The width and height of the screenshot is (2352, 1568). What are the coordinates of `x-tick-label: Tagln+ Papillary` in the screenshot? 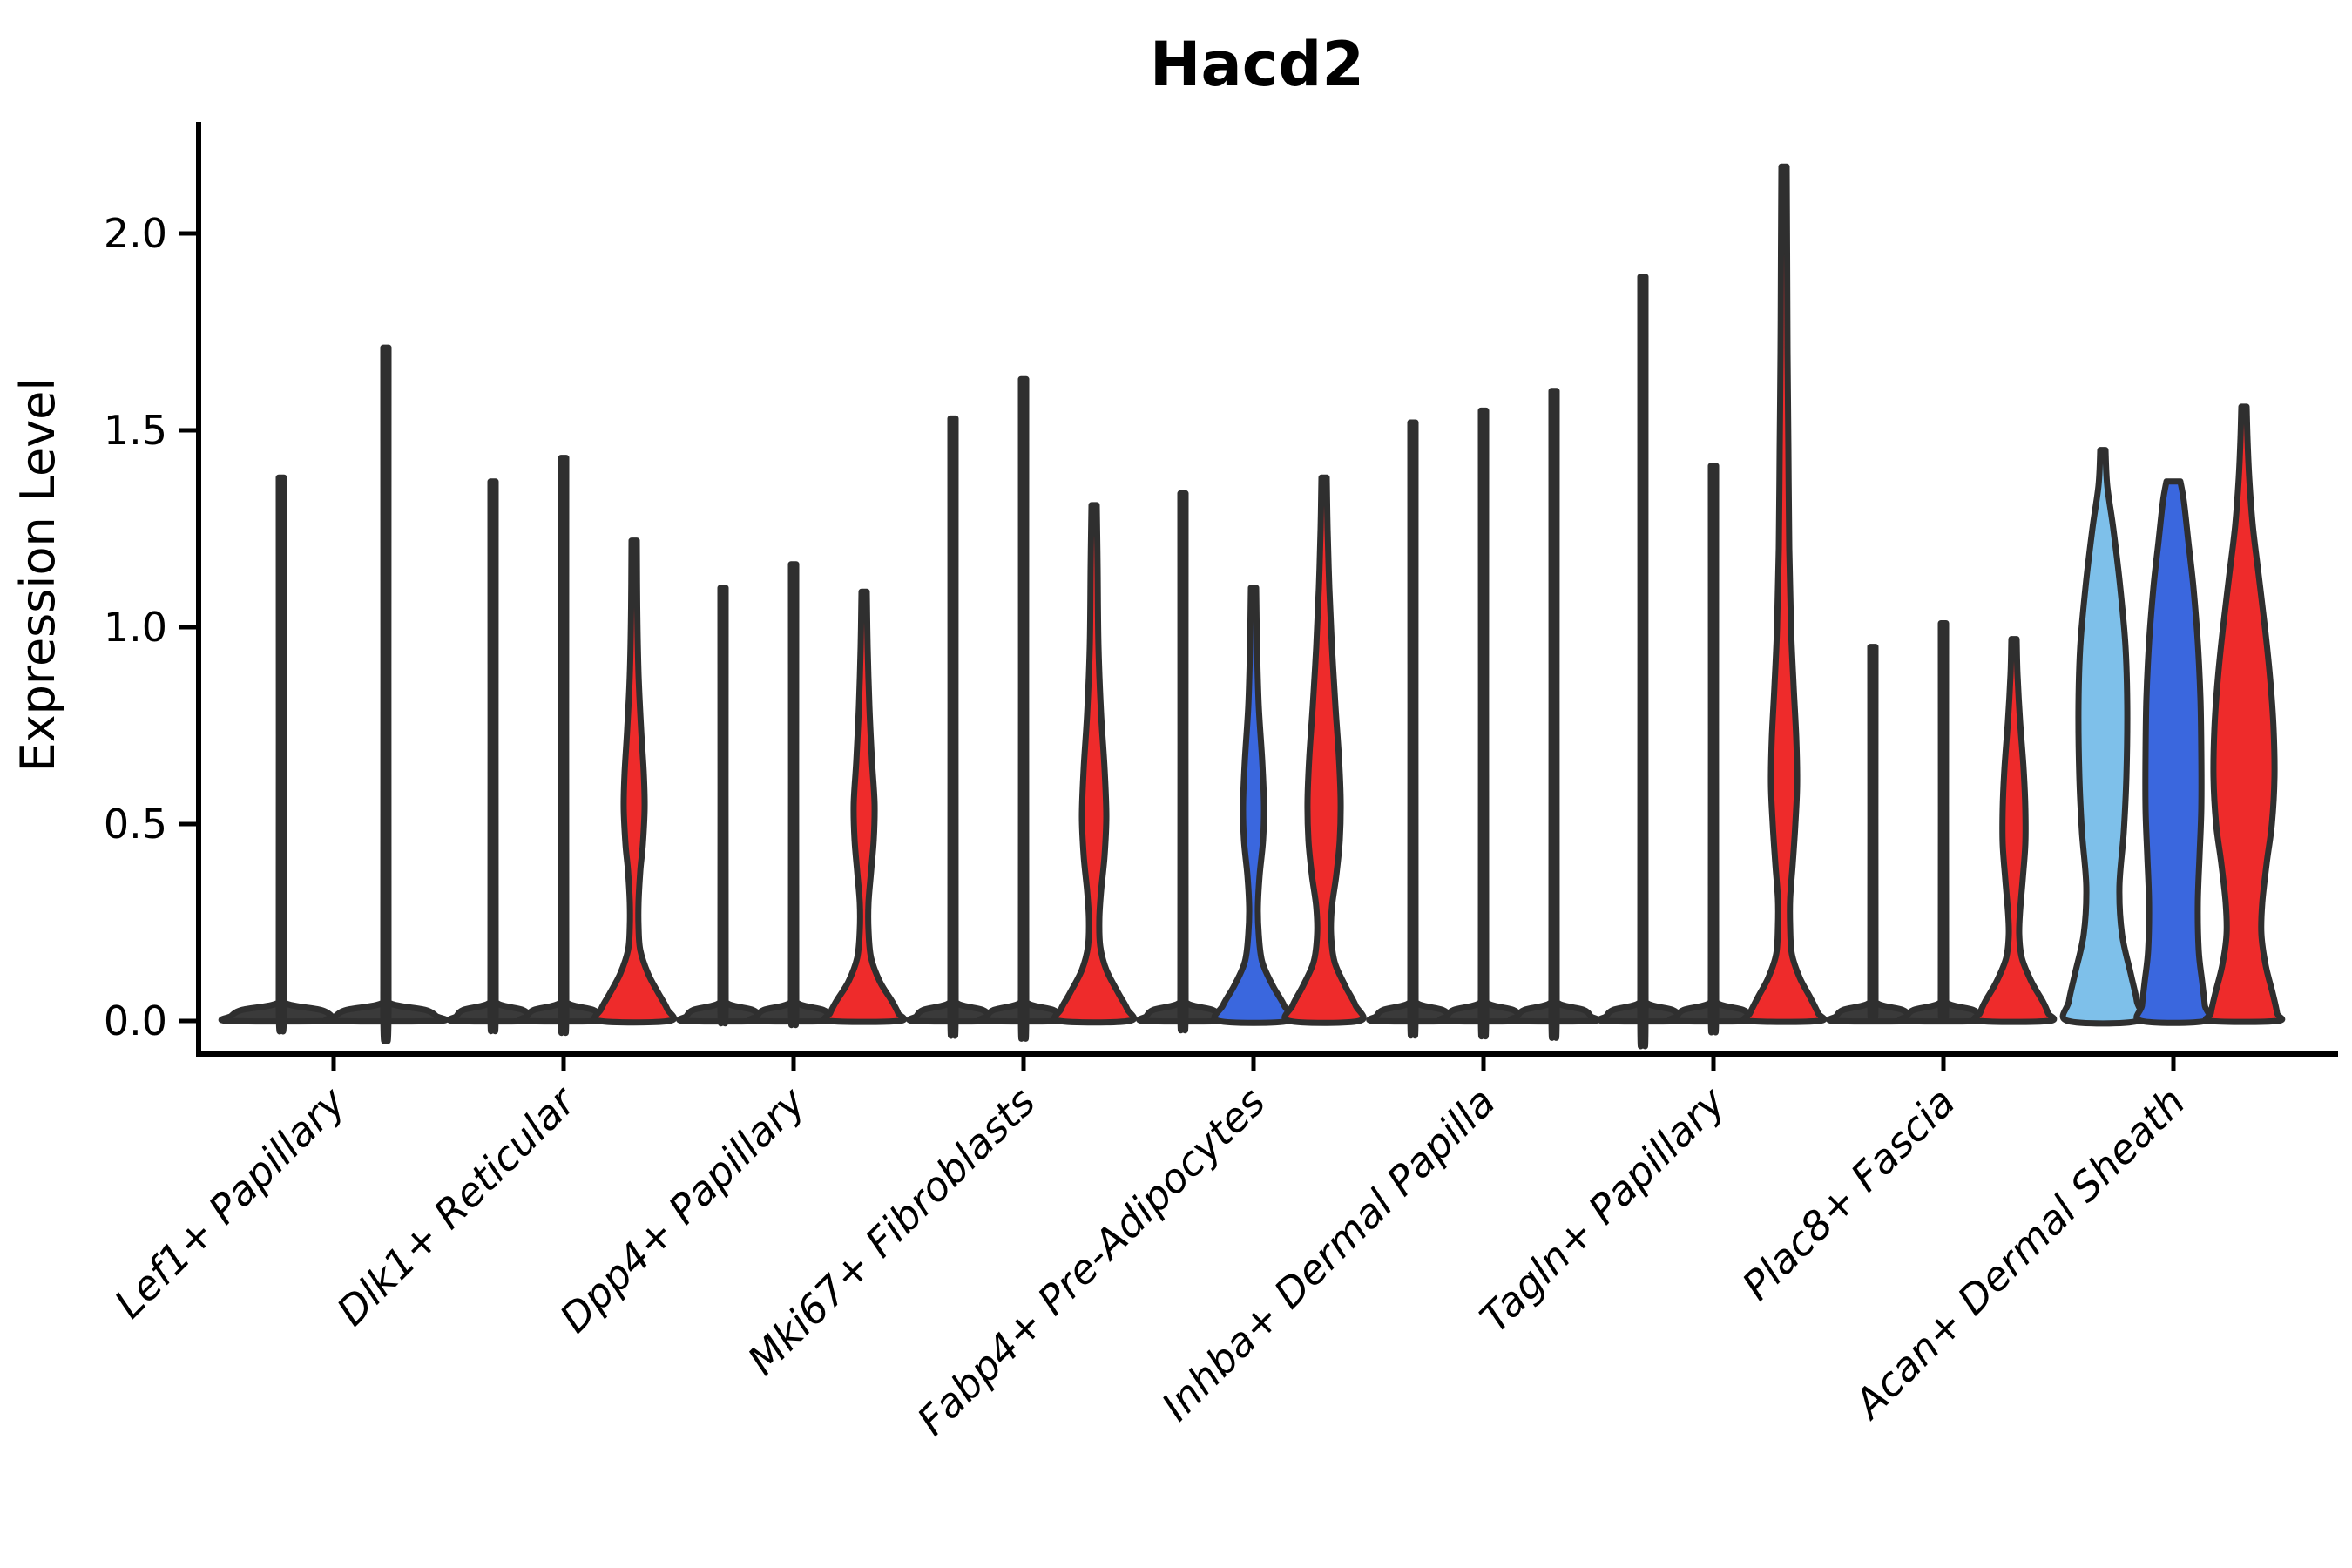 It's located at (1602, 1210).